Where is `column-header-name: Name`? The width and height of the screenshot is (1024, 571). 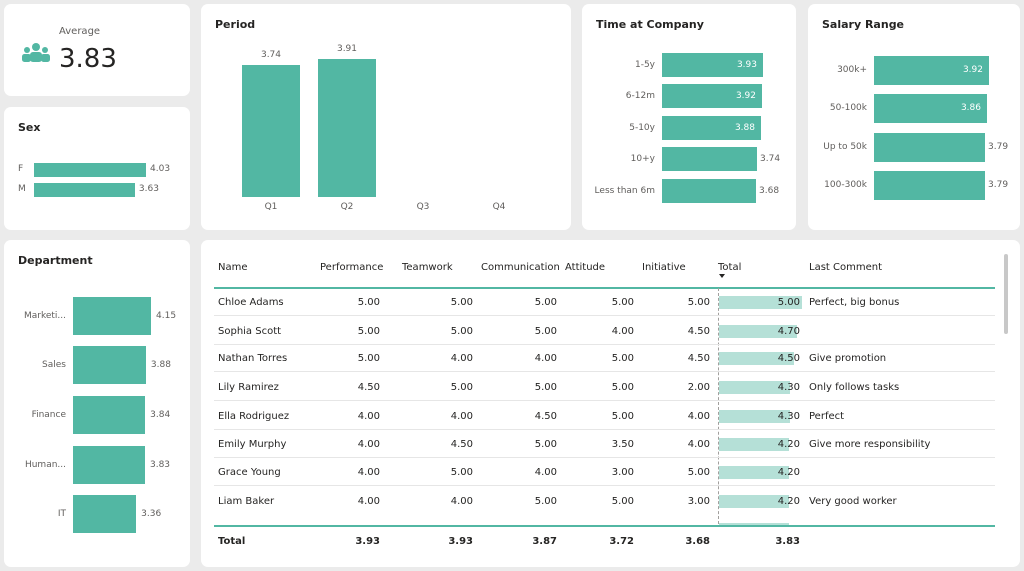
column-header-name: Name is located at coordinates (233, 267).